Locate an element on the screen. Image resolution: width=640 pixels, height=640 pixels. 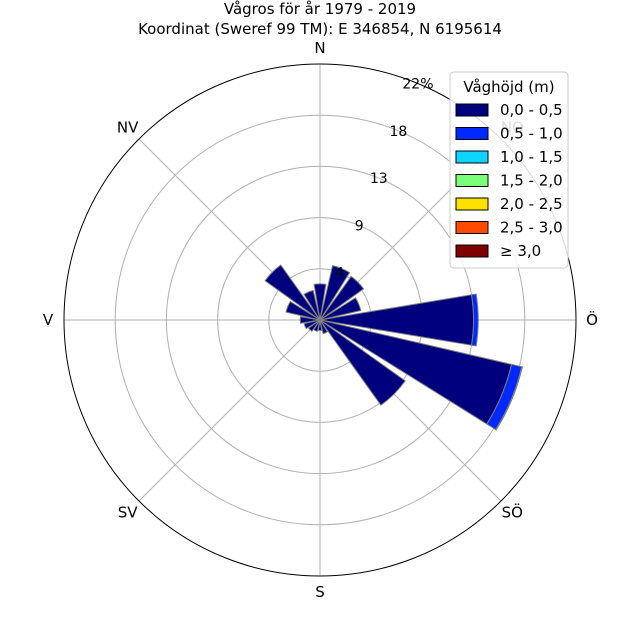
radial-tick-label: 18 is located at coordinates (398, 132).